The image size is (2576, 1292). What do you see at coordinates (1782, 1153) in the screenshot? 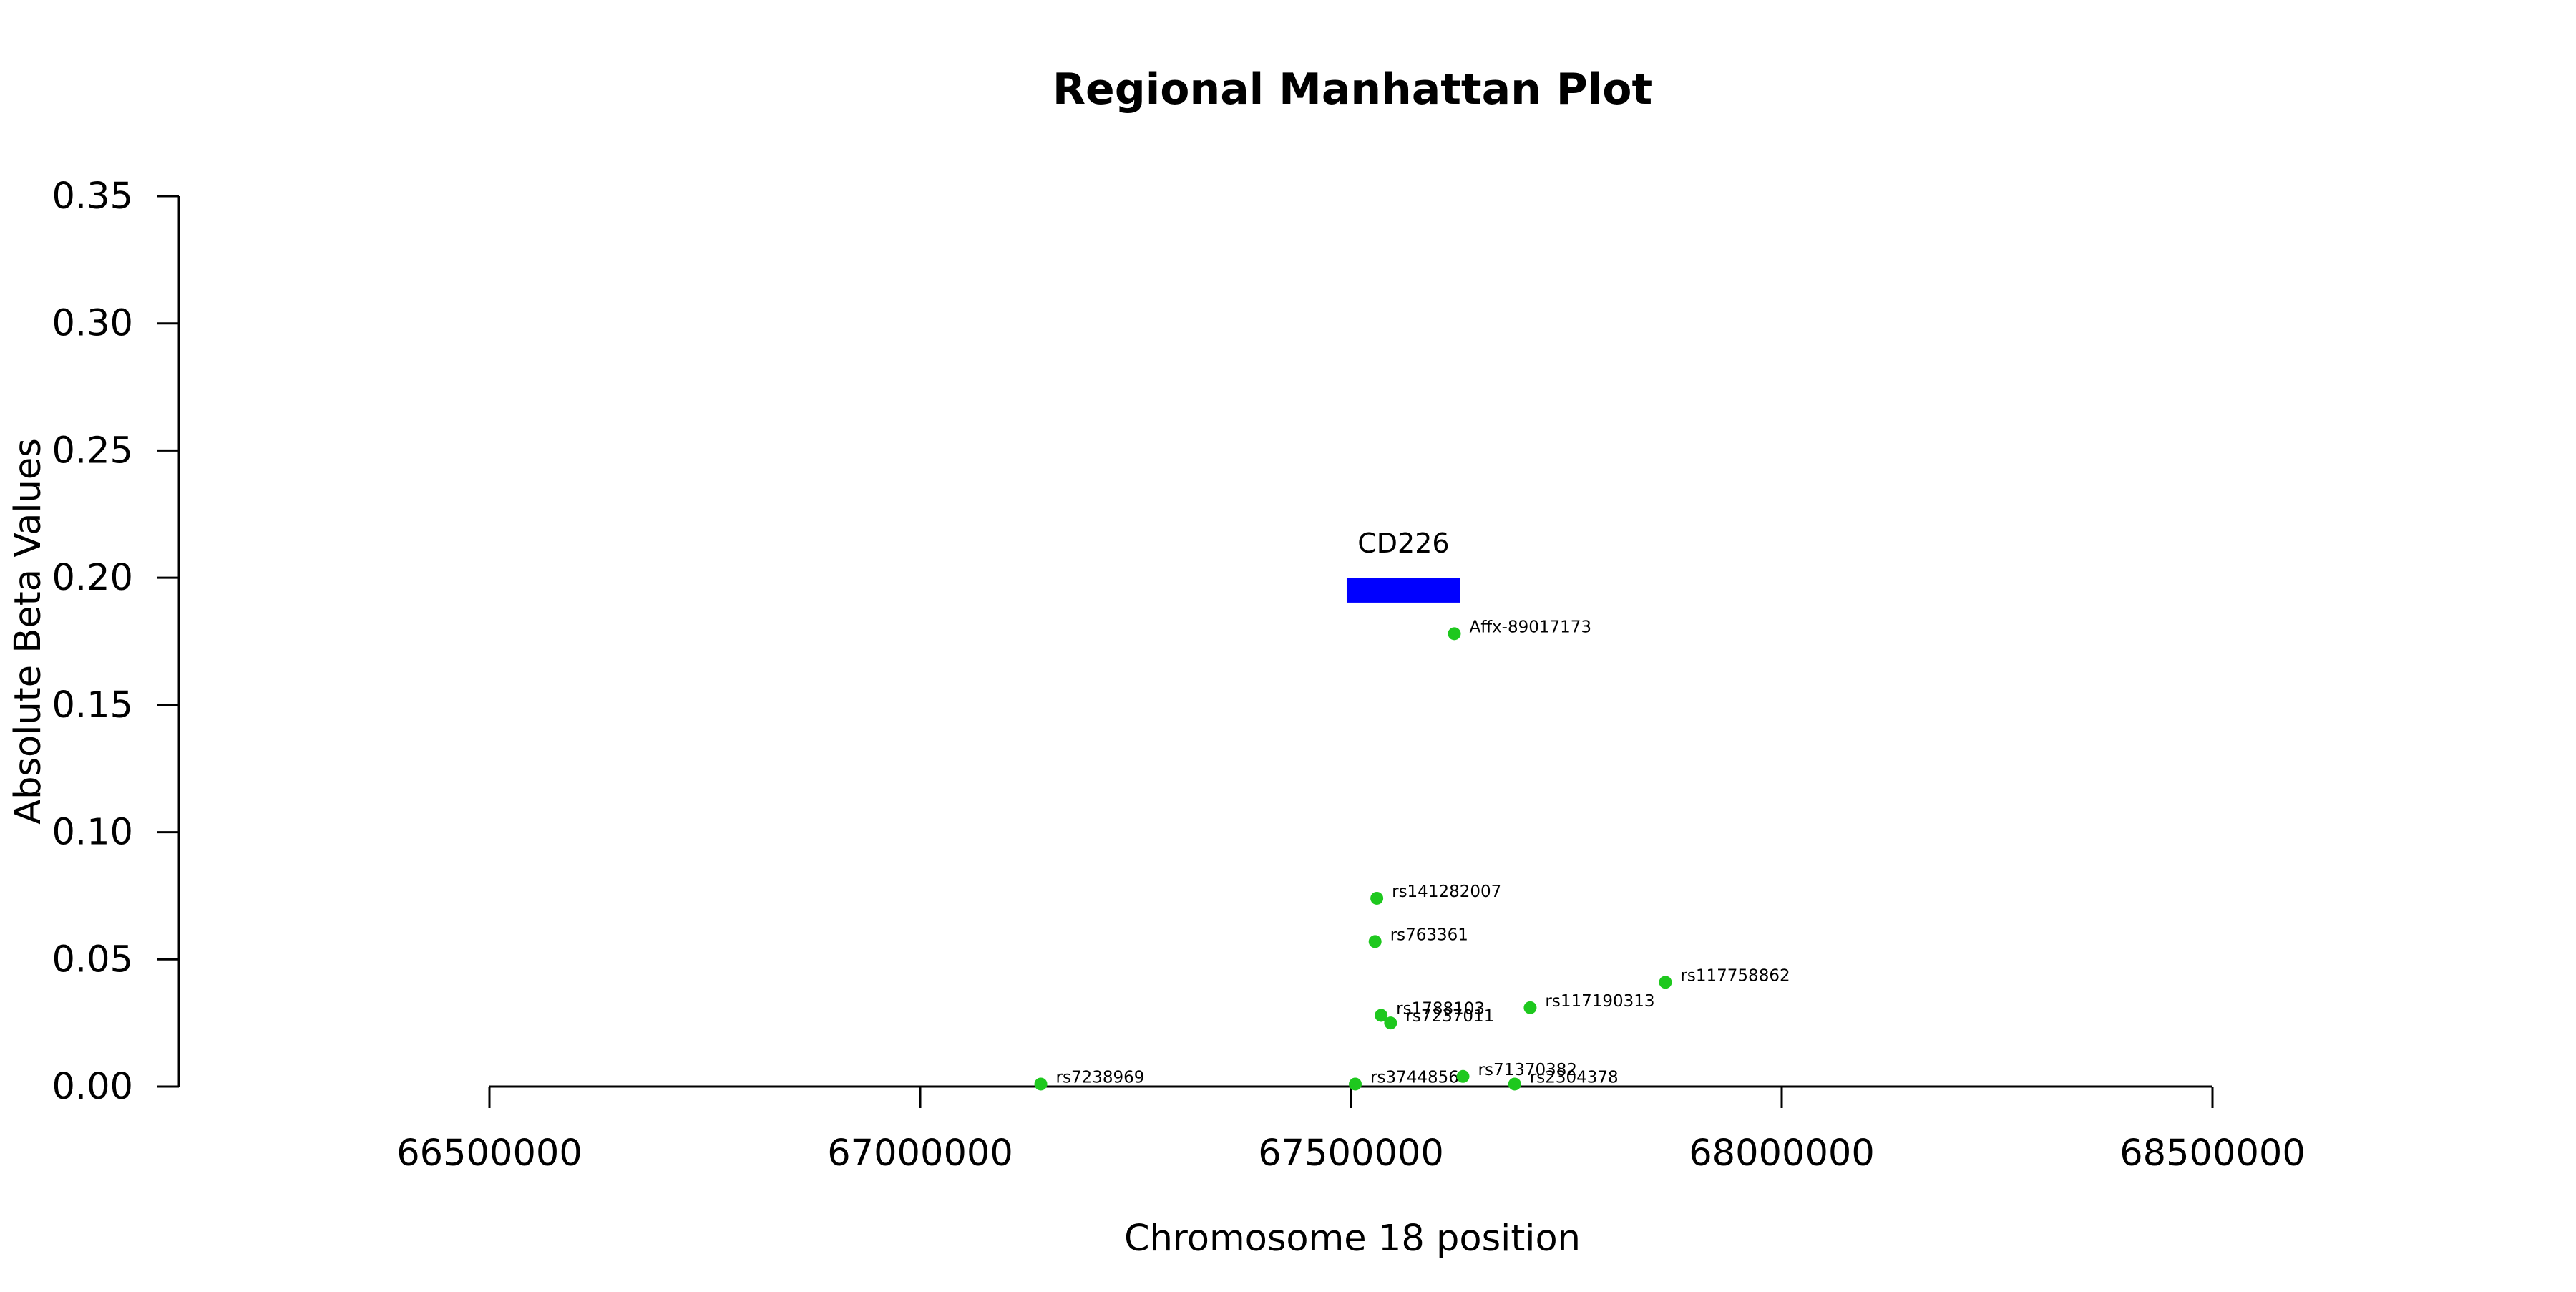
I see `x-tick-label: 68000000` at bounding box center [1782, 1153].